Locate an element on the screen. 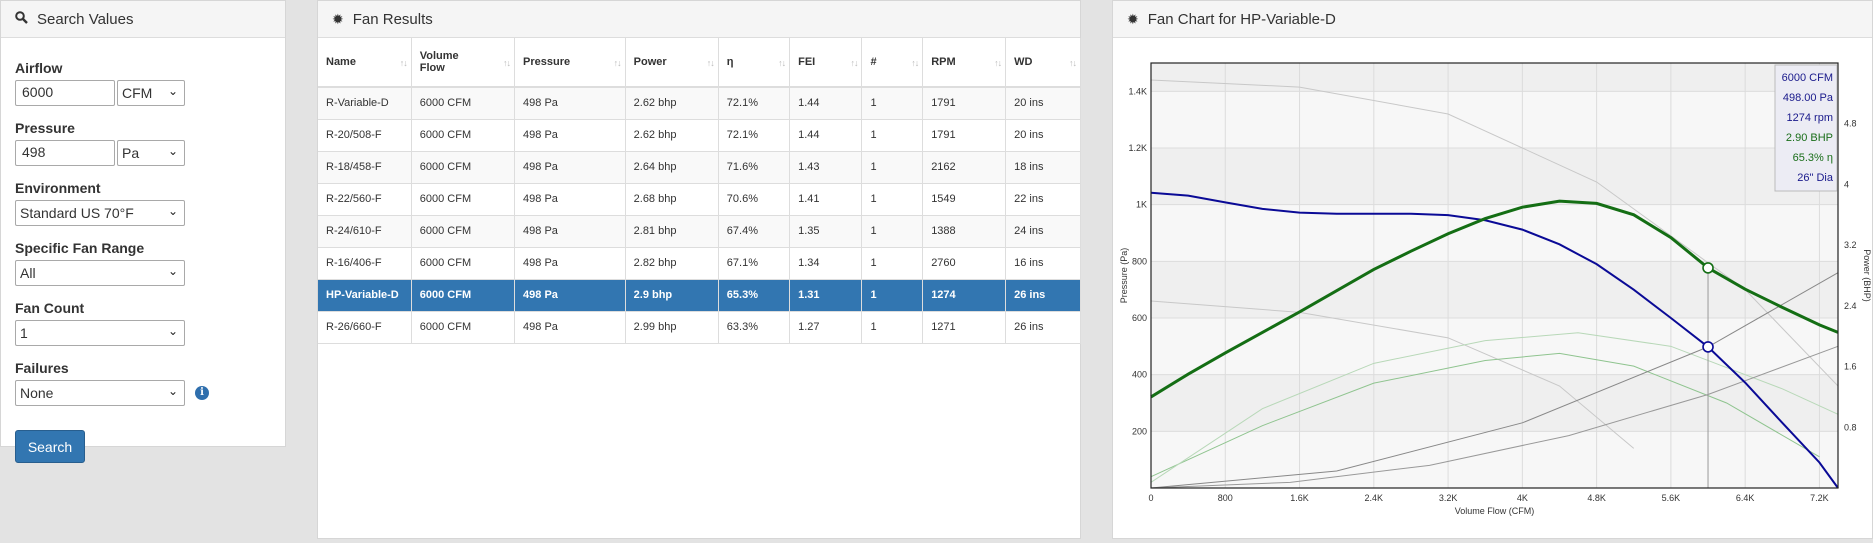 Image resolution: width=1873 pixels, height=543 pixels. table-cell: 2.62 bhp is located at coordinates (672, 135).